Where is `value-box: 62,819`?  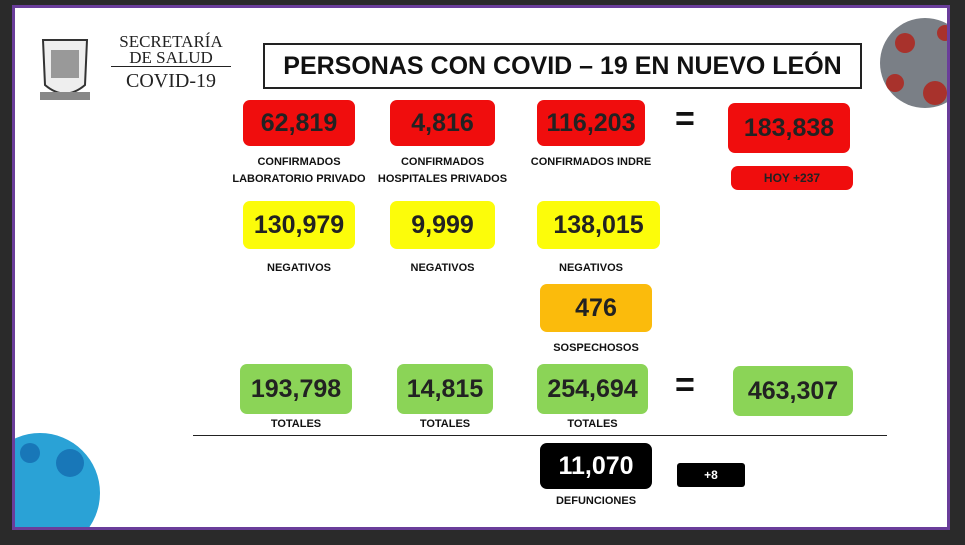
value-box: 62,819 is located at coordinates (299, 123).